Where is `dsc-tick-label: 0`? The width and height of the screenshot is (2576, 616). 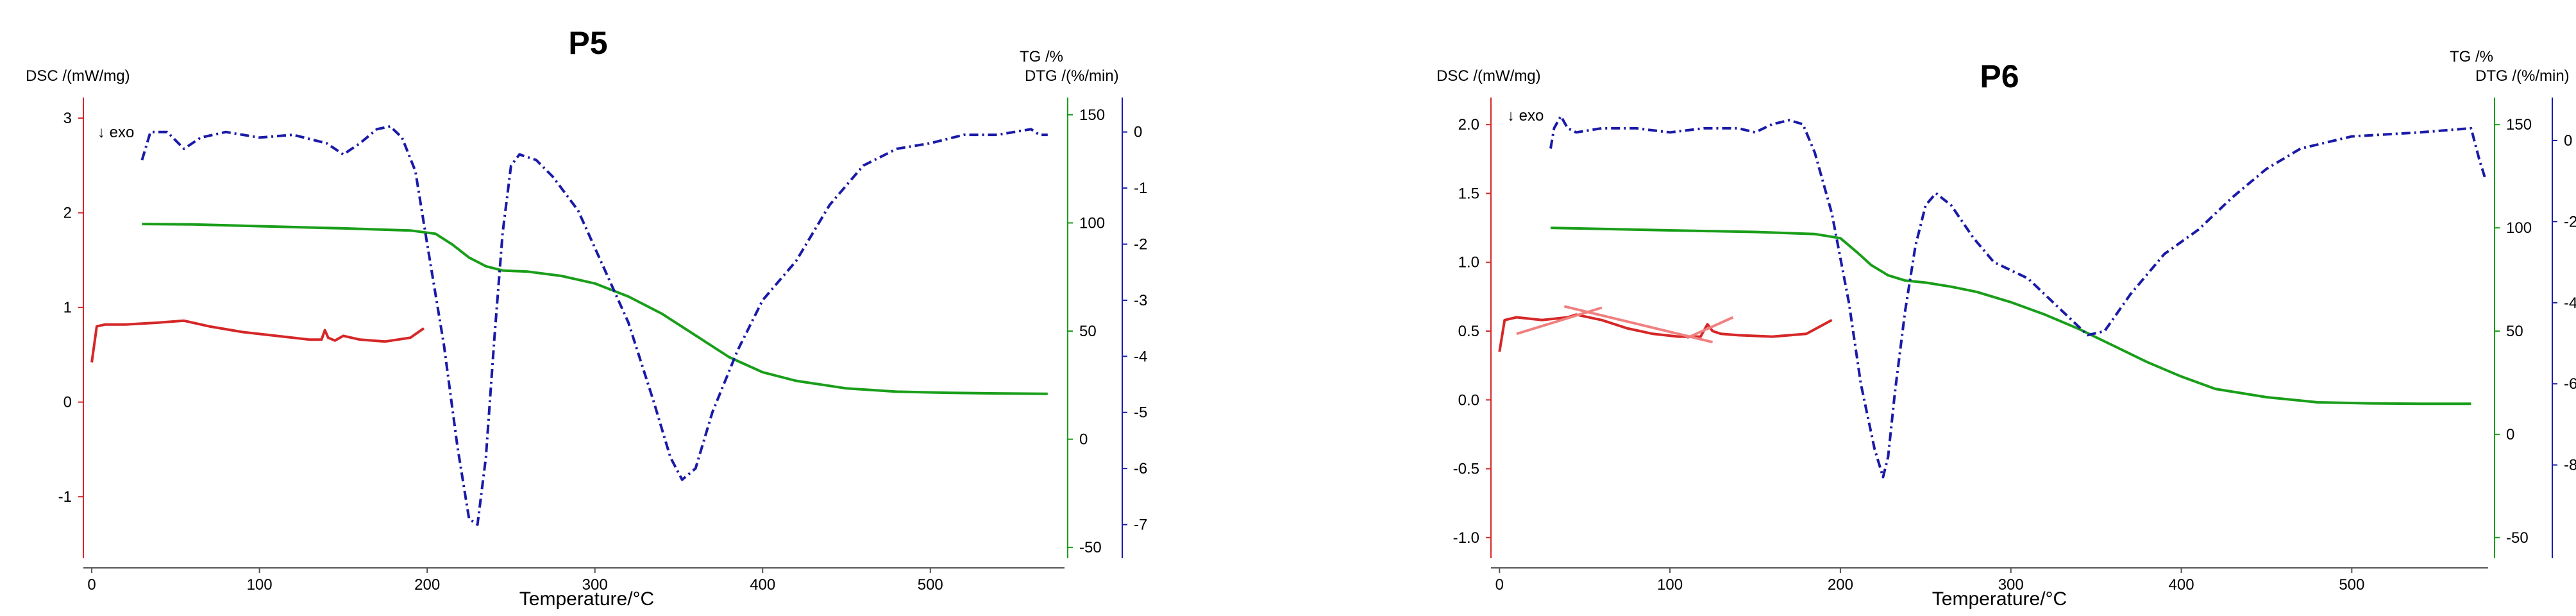 dsc-tick-label: 0 is located at coordinates (67, 402).